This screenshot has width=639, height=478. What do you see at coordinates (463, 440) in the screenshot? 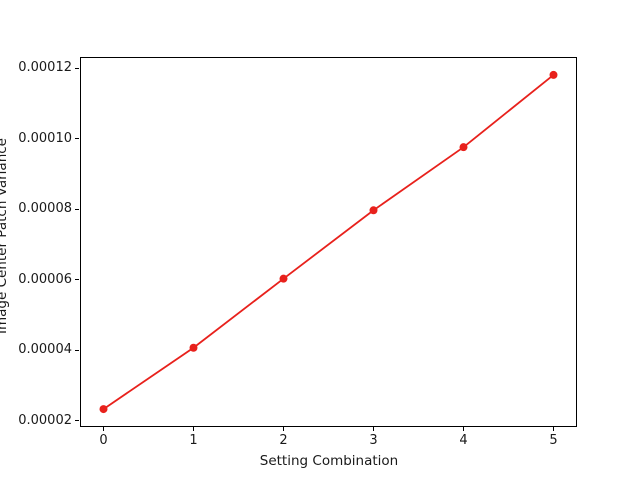
I see `x-tick-label: 4` at bounding box center [463, 440].